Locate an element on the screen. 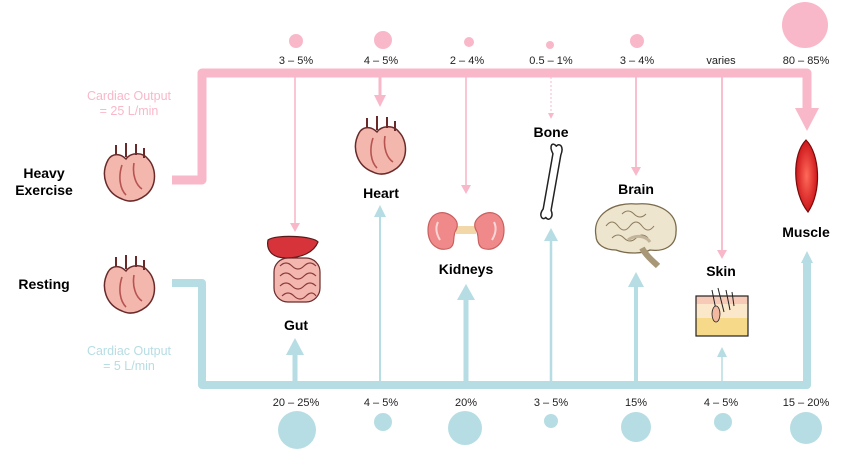 The width and height of the screenshot is (850, 450). resting-pct-kidneys: 20% is located at coordinates (466, 403).